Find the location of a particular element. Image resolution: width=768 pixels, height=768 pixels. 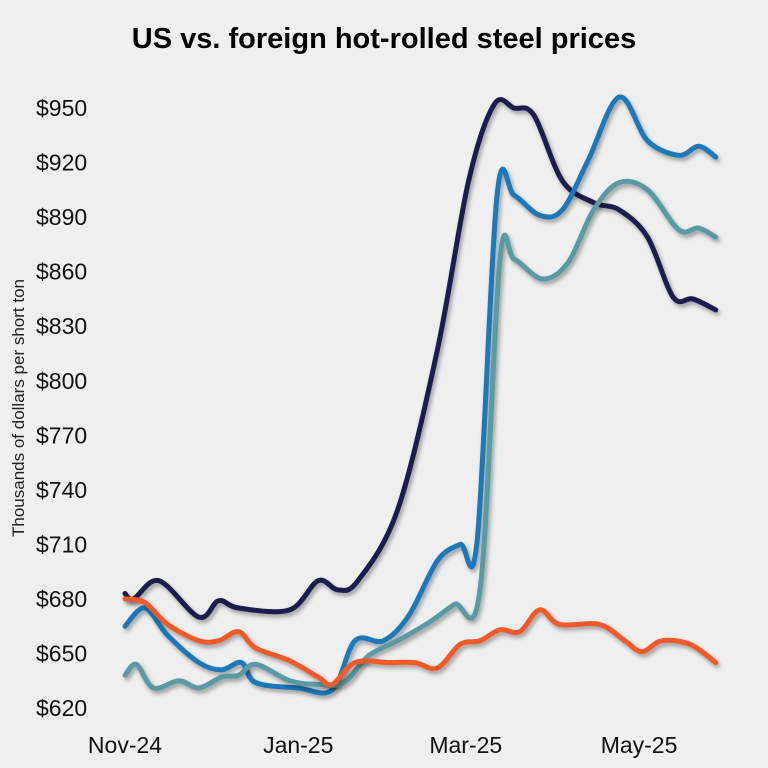

y-tick-label: $920 is located at coordinates (61, 163).